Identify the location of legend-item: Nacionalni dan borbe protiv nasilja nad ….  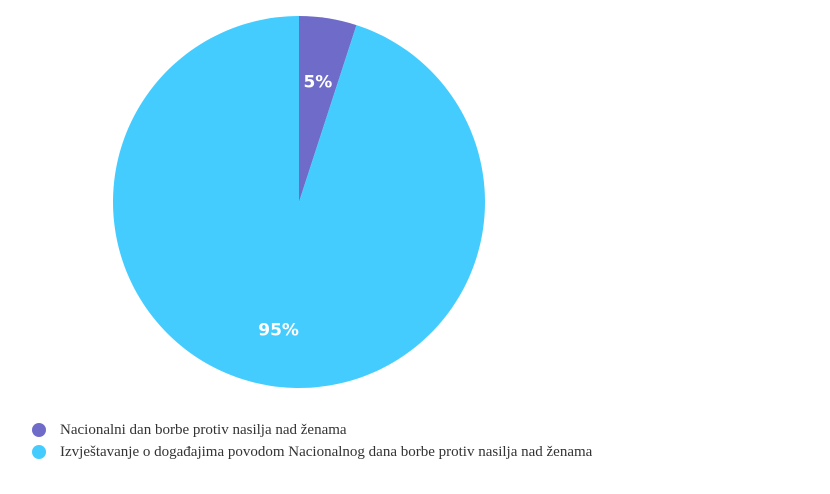
(427, 430).